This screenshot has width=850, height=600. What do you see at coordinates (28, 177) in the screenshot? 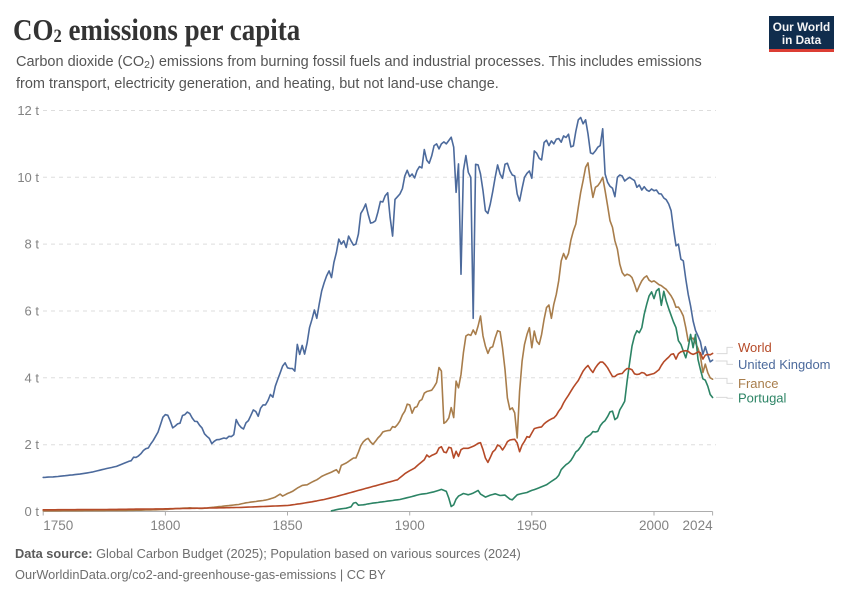
I see `svg-text: 10 t` at bounding box center [28, 177].